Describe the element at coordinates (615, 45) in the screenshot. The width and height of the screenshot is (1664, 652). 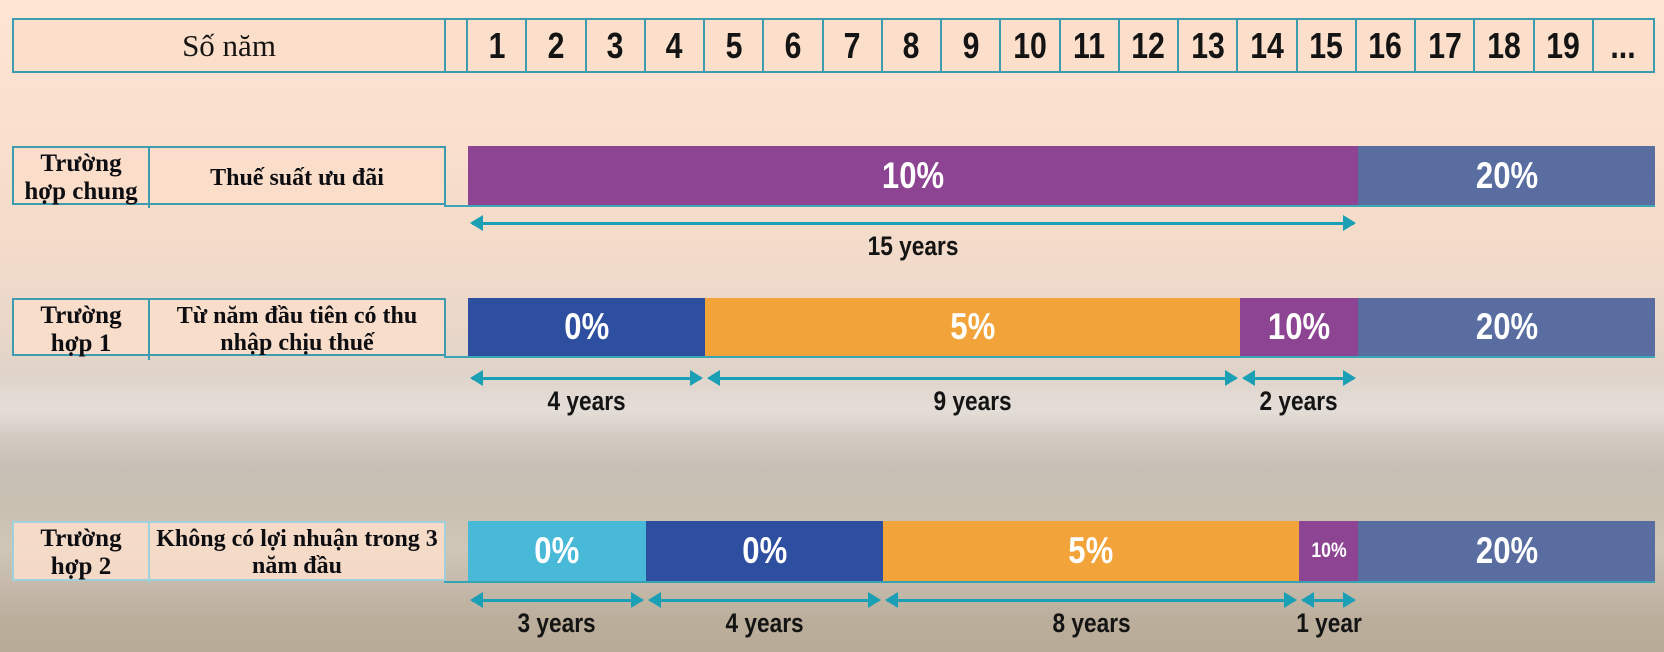
I see `year-header-cell-text: 3` at that location.